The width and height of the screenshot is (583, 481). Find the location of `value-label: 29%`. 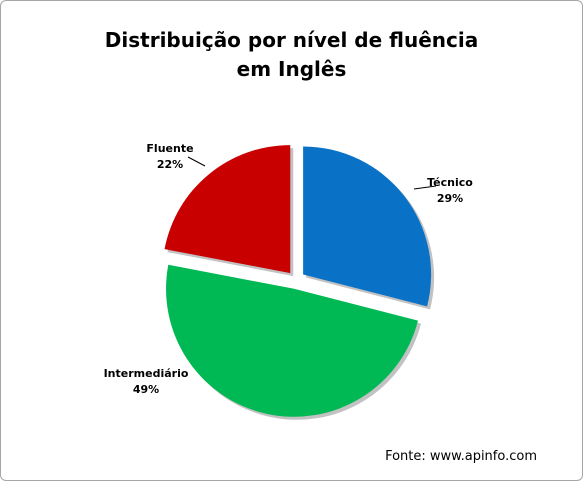

value-label: 29% is located at coordinates (450, 198).